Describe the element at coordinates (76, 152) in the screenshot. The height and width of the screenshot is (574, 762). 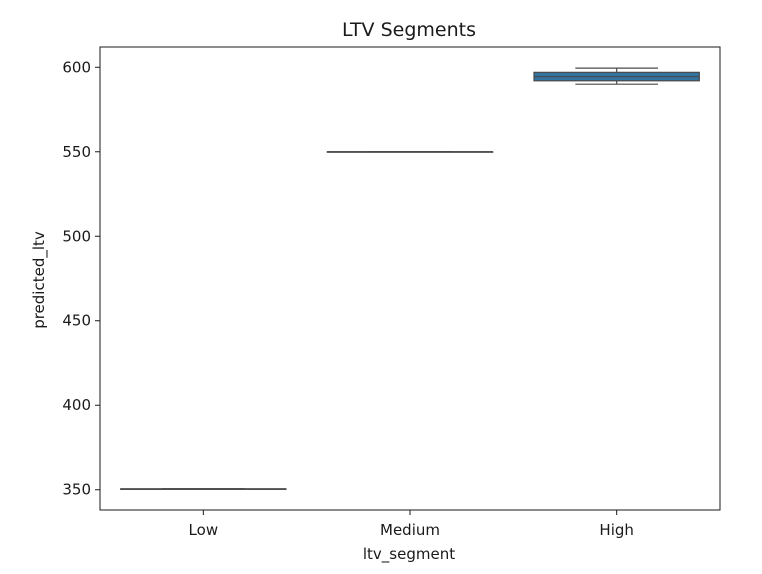
I see `y-tick-label: 550` at that location.